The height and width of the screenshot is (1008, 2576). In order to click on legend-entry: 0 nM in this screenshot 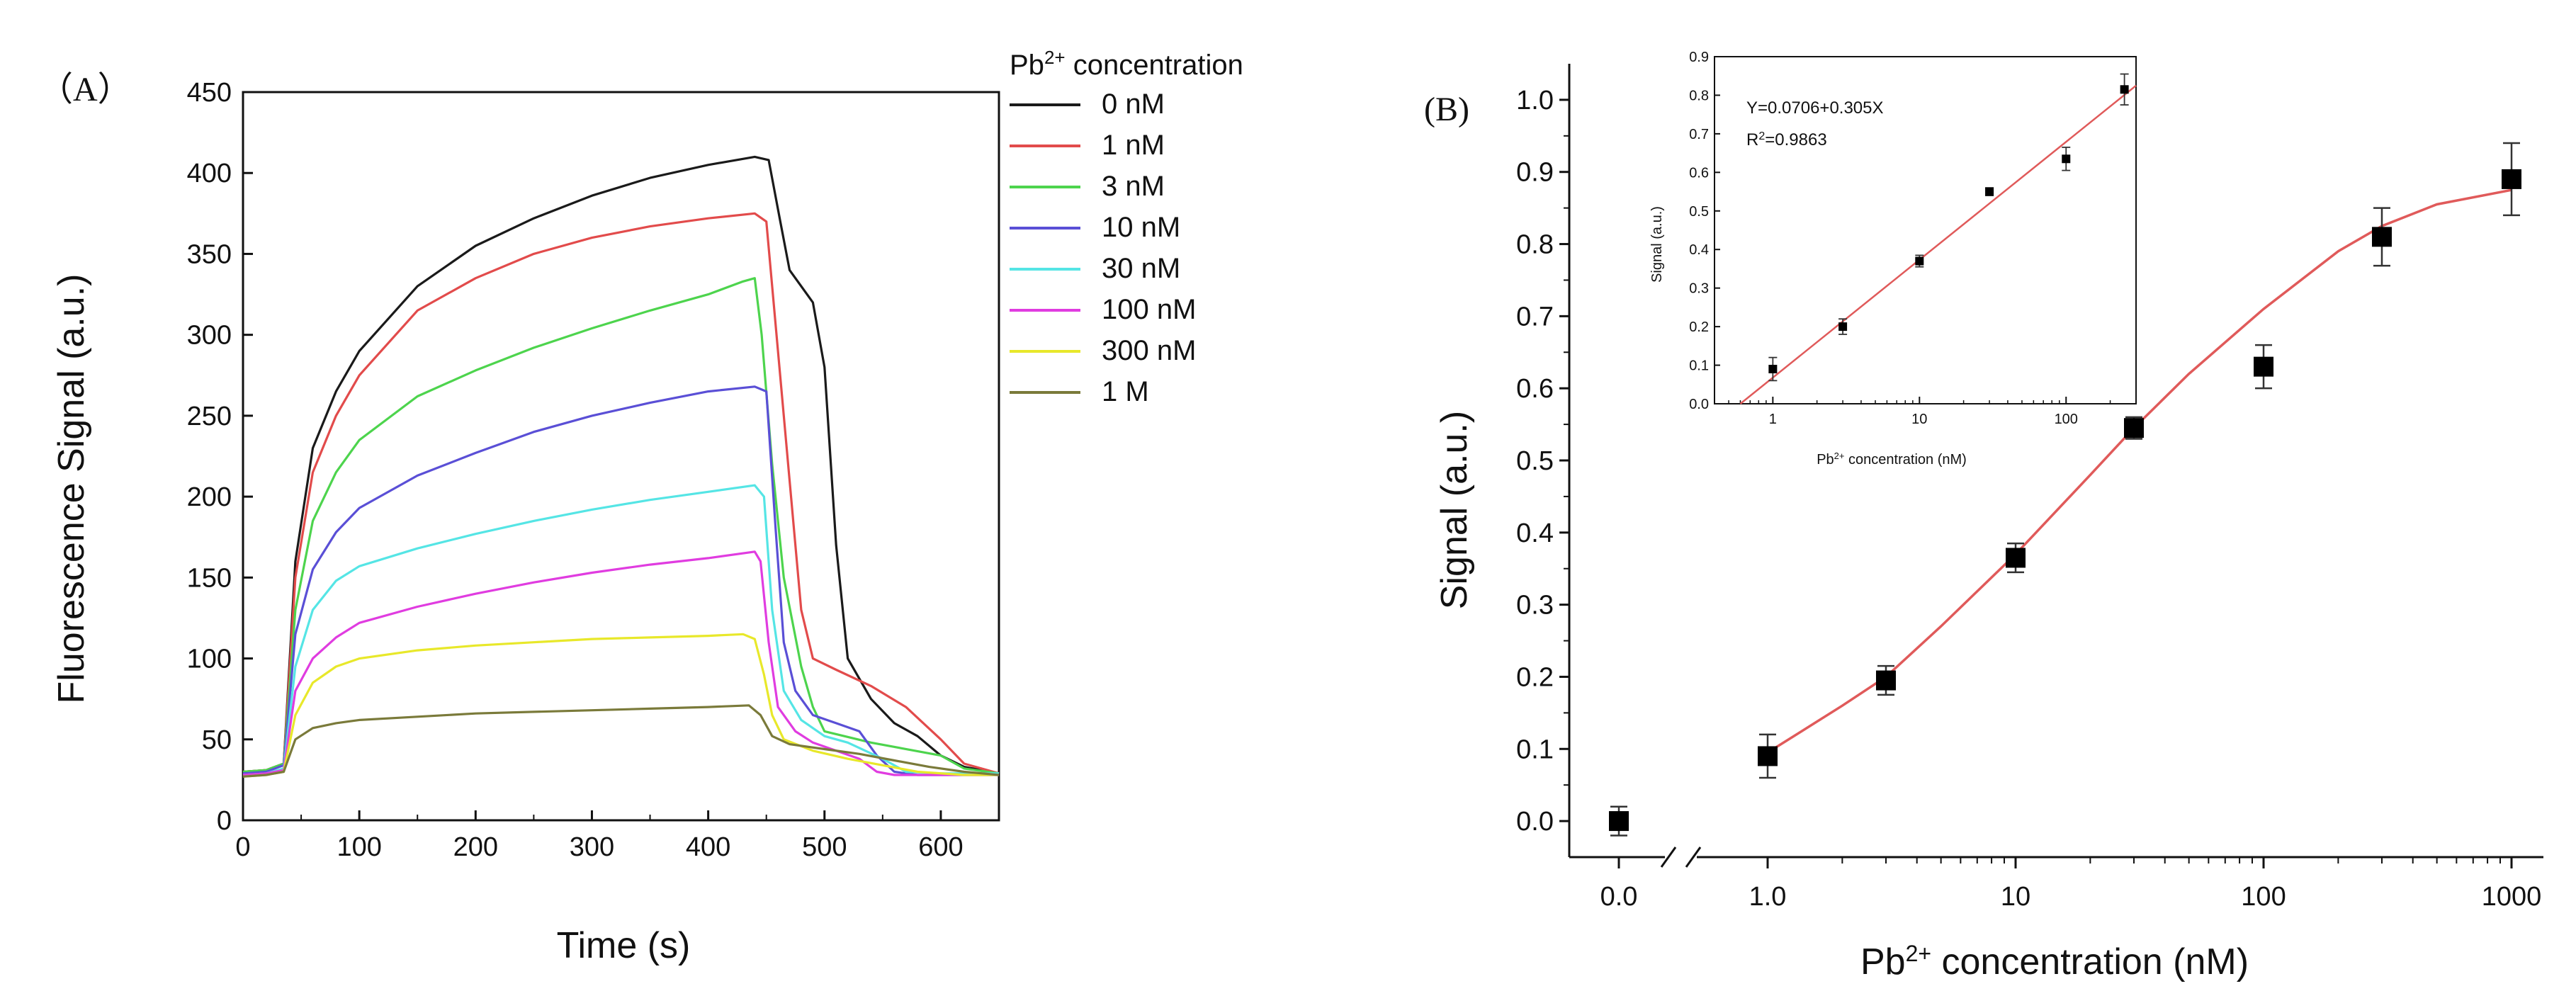, I will do `click(1133, 104)`.